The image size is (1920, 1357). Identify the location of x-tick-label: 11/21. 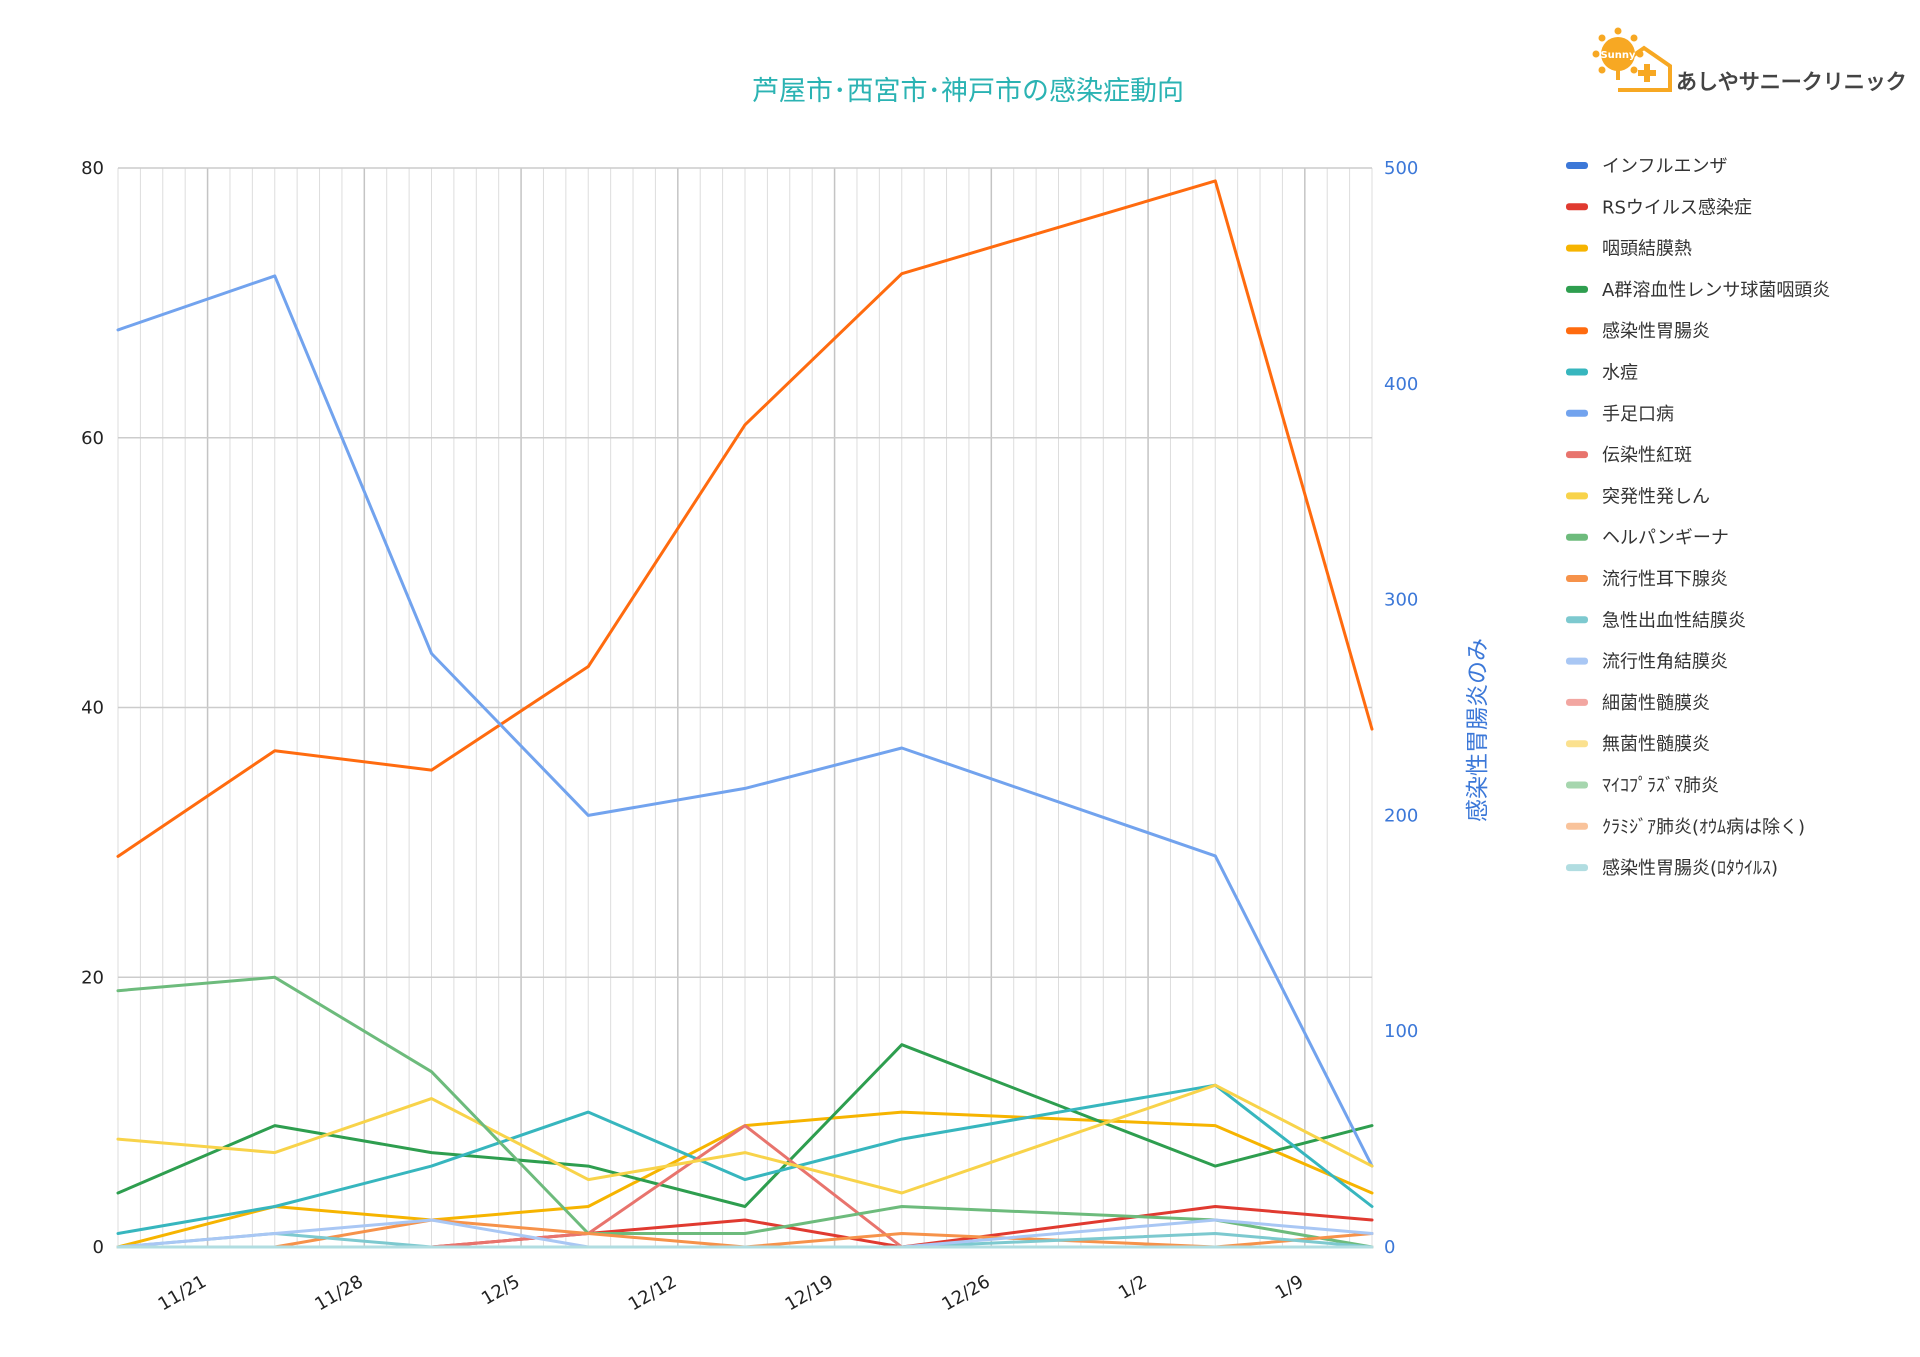
(182, 1293).